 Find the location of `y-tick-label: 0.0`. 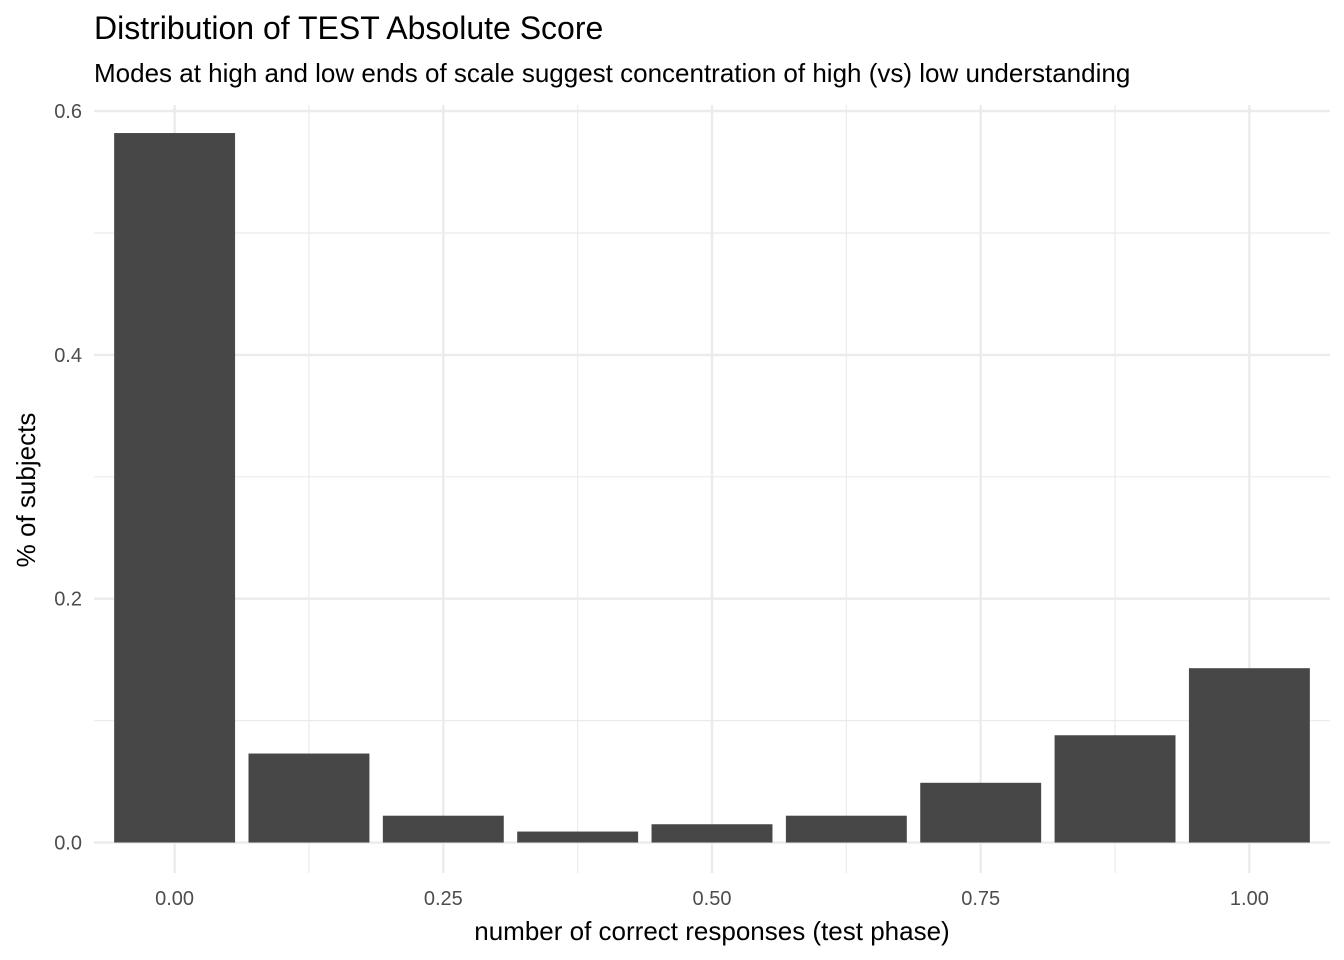

y-tick-label: 0.0 is located at coordinates (68, 844).